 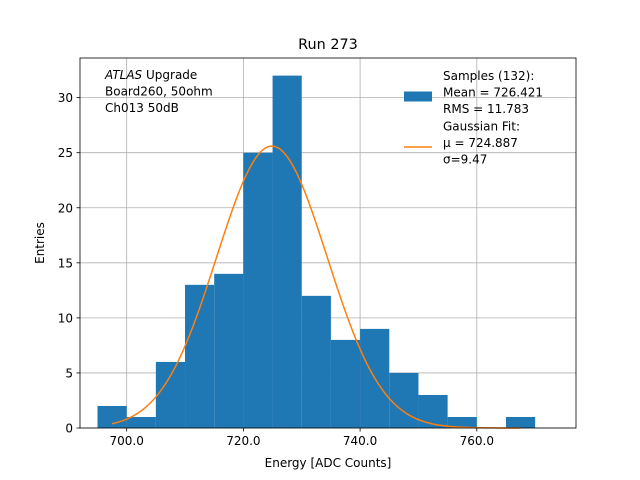 I want to click on run-annotation: ATLAS Upgrade Board260, 50ohm Ch013 50dB, so click(x=158, y=91).